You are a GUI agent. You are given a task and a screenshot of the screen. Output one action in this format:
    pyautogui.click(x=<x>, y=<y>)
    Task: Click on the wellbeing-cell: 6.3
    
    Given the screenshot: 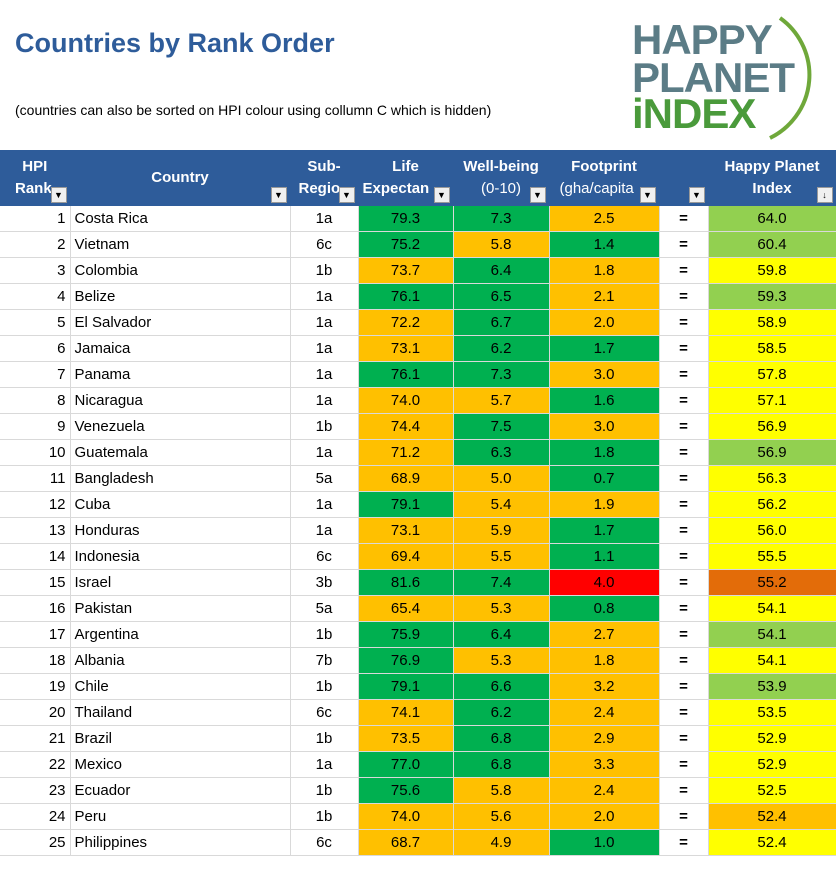 What is the action you would take?
    pyautogui.click(x=501, y=452)
    